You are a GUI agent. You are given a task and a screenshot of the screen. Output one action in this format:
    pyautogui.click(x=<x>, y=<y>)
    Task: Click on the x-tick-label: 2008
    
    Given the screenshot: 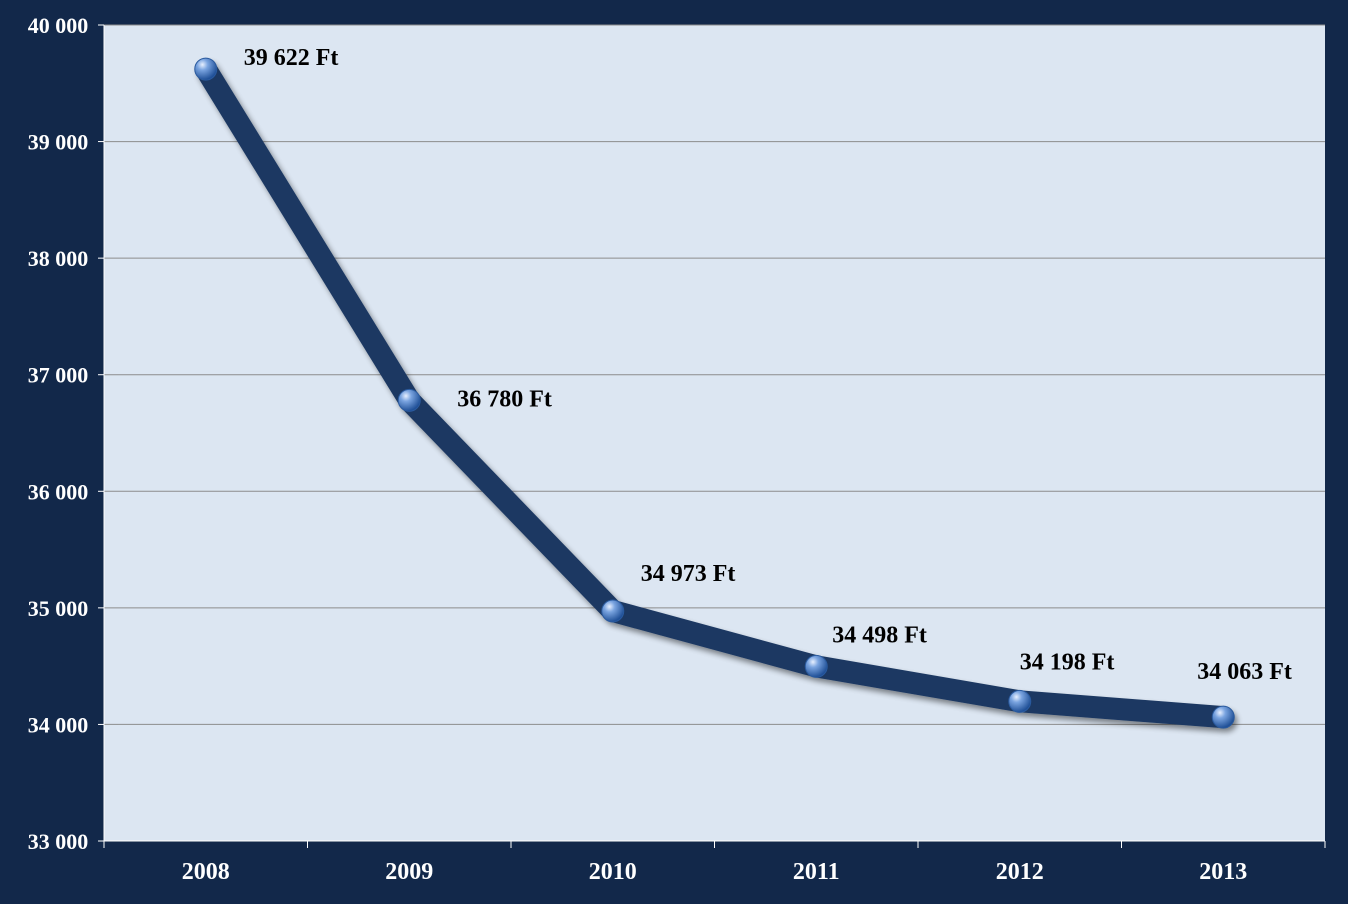 What is the action you would take?
    pyautogui.click(x=206, y=872)
    